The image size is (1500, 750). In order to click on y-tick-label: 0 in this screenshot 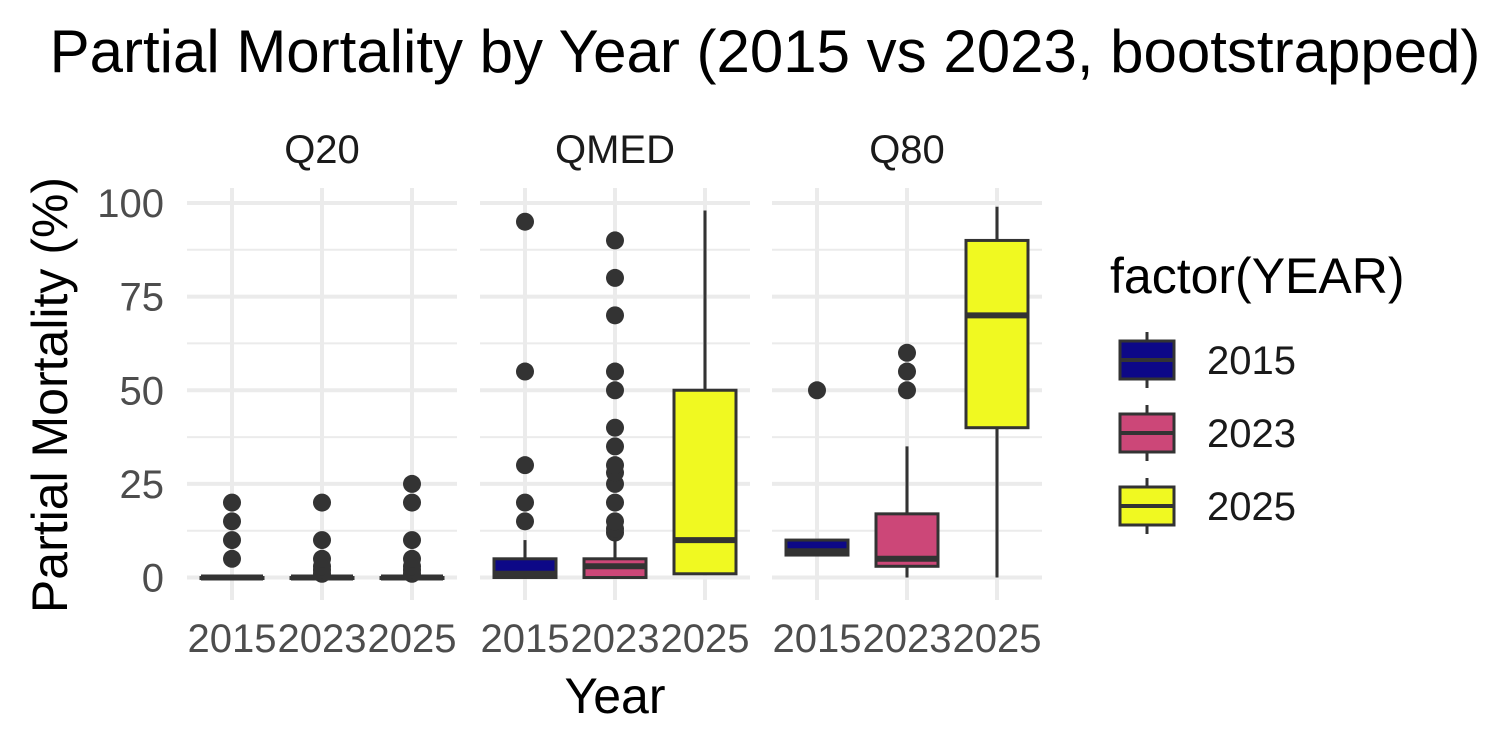, I will do `click(153, 579)`.